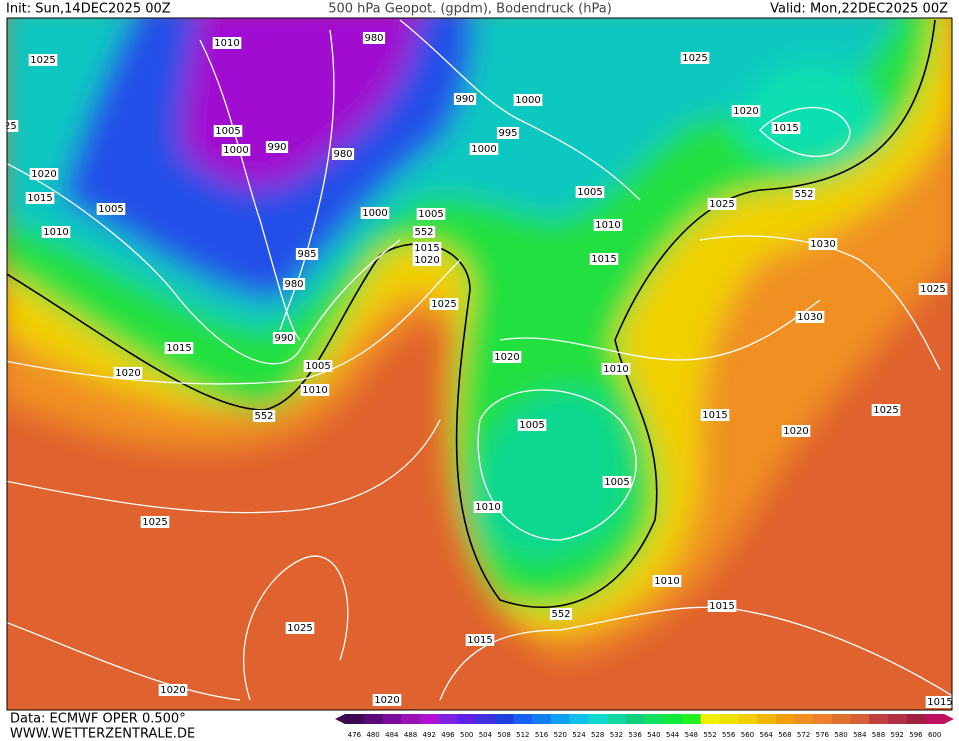 The image size is (959, 741). I want to click on isobar-label: 1000, so click(375, 213).